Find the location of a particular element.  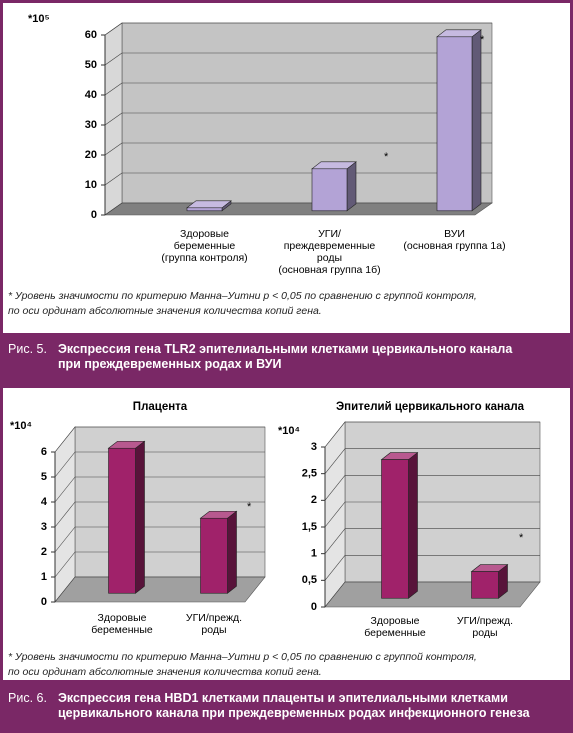

y-tick-label: 1,5 is located at coordinates (309, 527).